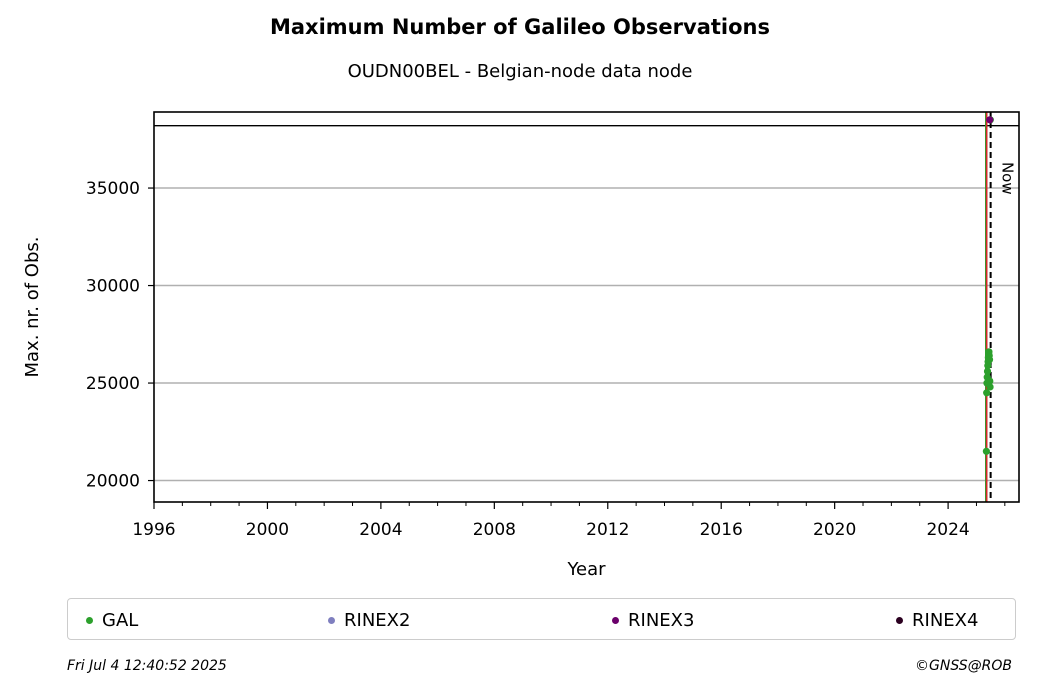 The width and height of the screenshot is (1040, 699). What do you see at coordinates (267, 530) in the screenshot?
I see `x-tick-label: 2000` at bounding box center [267, 530].